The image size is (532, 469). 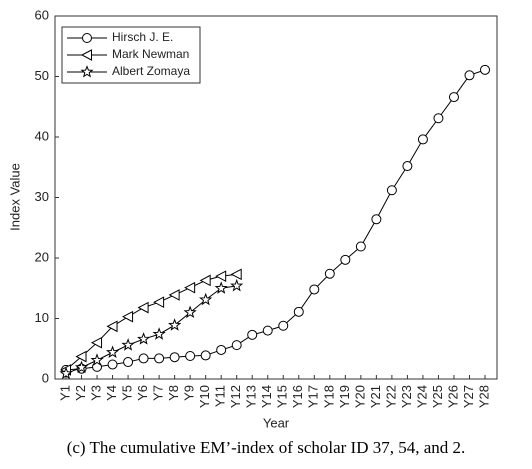 I want to click on x-tick-label: Y6, so click(x=142, y=393).